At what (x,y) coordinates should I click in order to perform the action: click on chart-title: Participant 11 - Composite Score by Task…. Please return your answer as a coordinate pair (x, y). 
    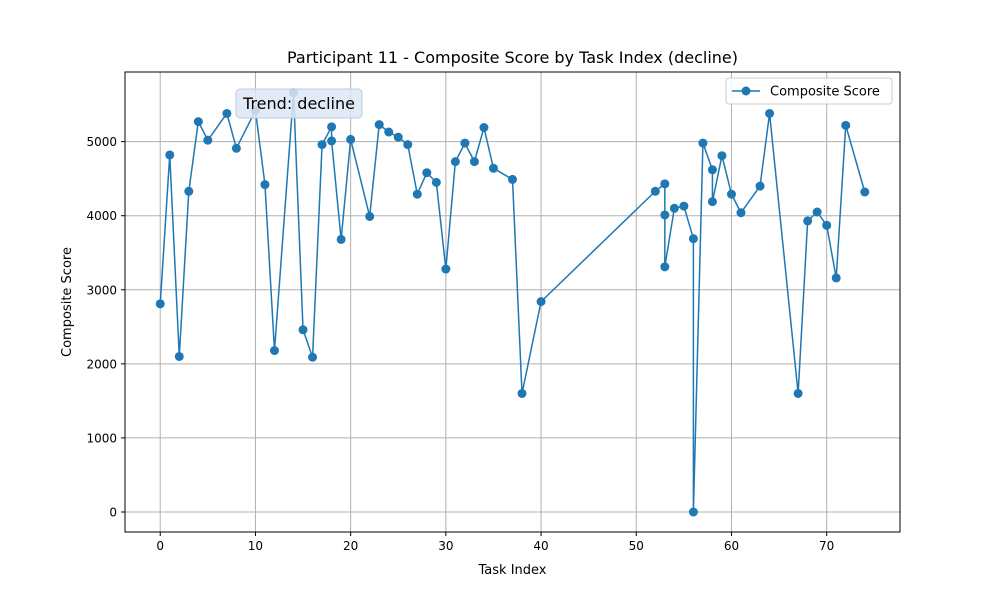
    Looking at the image, I should click on (512, 57).